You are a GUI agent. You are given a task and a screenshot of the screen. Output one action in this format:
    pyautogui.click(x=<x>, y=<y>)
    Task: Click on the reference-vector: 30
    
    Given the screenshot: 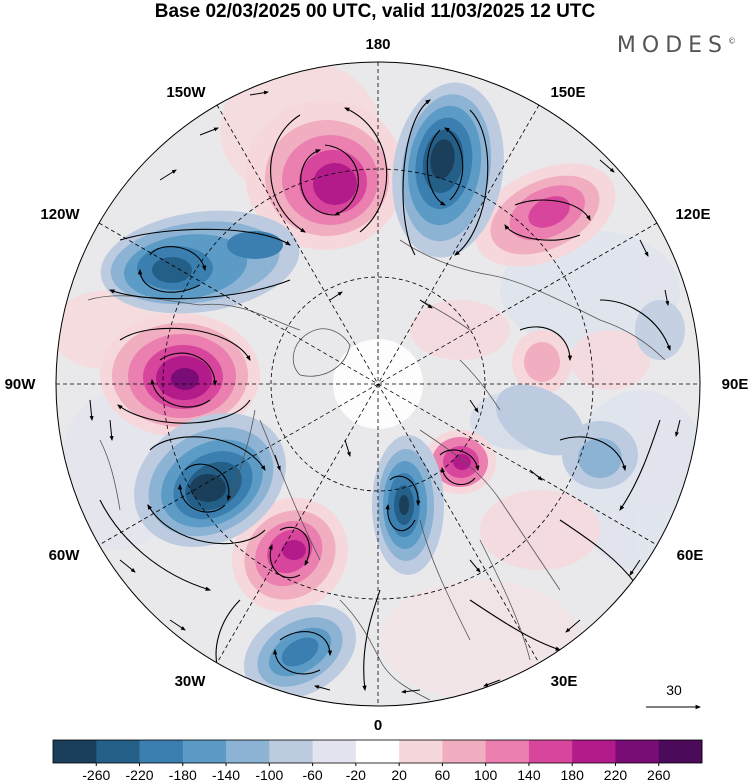 What is the action you would take?
    pyautogui.click(x=674, y=696)
    